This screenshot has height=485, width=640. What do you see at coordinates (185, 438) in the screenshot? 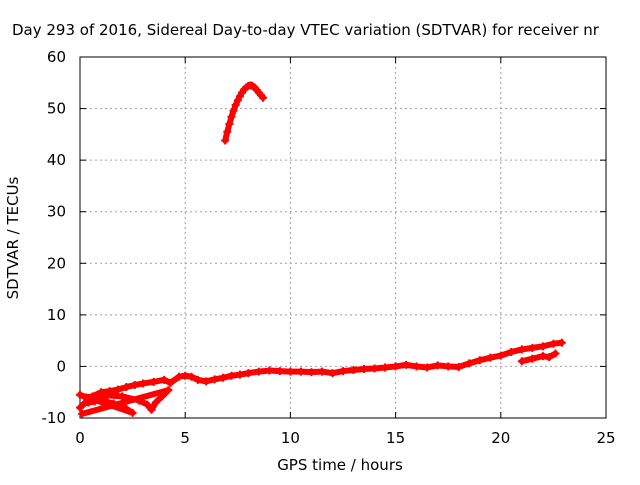
I see `x-tick-label: 5` at bounding box center [185, 438].